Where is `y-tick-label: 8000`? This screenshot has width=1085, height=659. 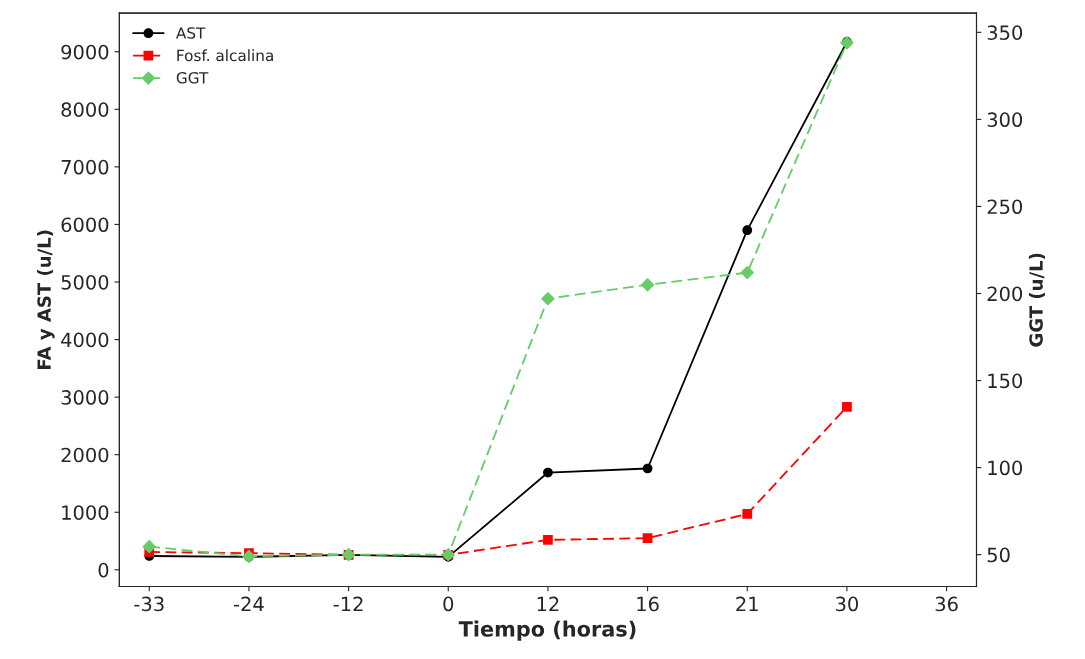
y-tick-label: 8000 is located at coordinates (85, 109).